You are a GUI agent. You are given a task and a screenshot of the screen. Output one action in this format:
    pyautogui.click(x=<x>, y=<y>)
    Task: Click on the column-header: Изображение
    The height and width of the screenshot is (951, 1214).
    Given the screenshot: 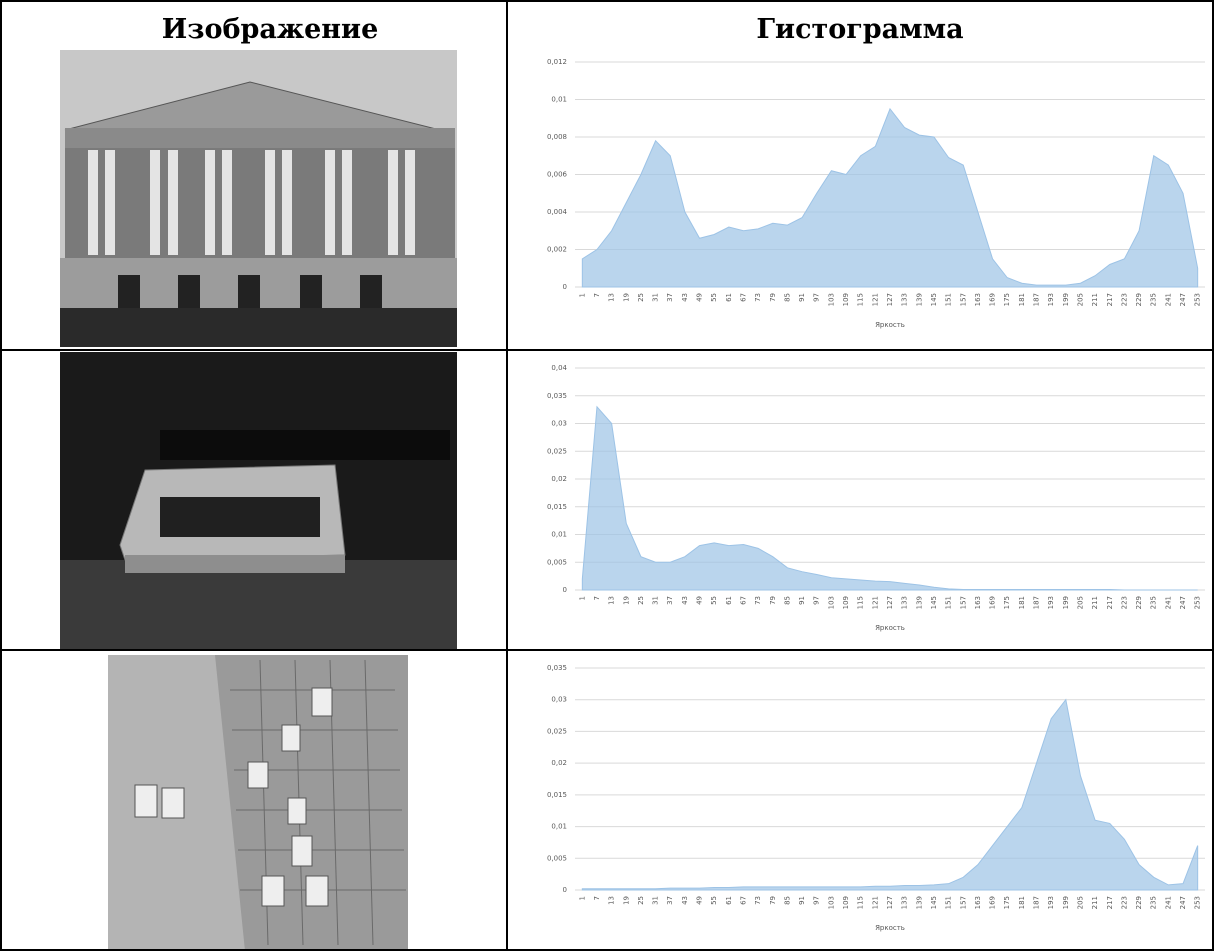 What is the action you would take?
    pyautogui.click(x=270, y=29)
    